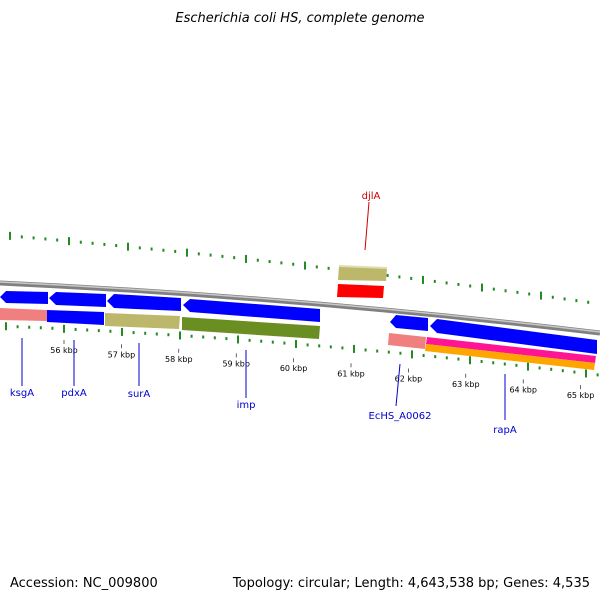 The height and width of the screenshot is (600, 600). I want to click on feature-surA-cds, so click(144, 302).